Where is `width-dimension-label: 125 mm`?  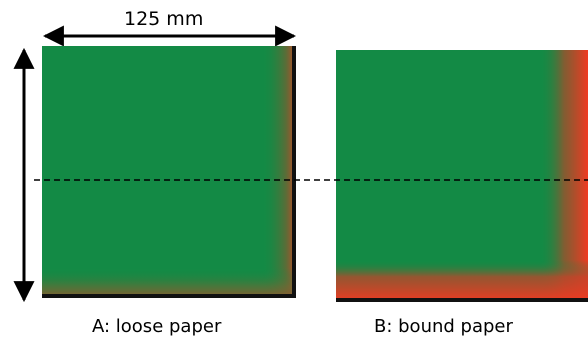
width-dimension-label: 125 mm is located at coordinates (164, 19).